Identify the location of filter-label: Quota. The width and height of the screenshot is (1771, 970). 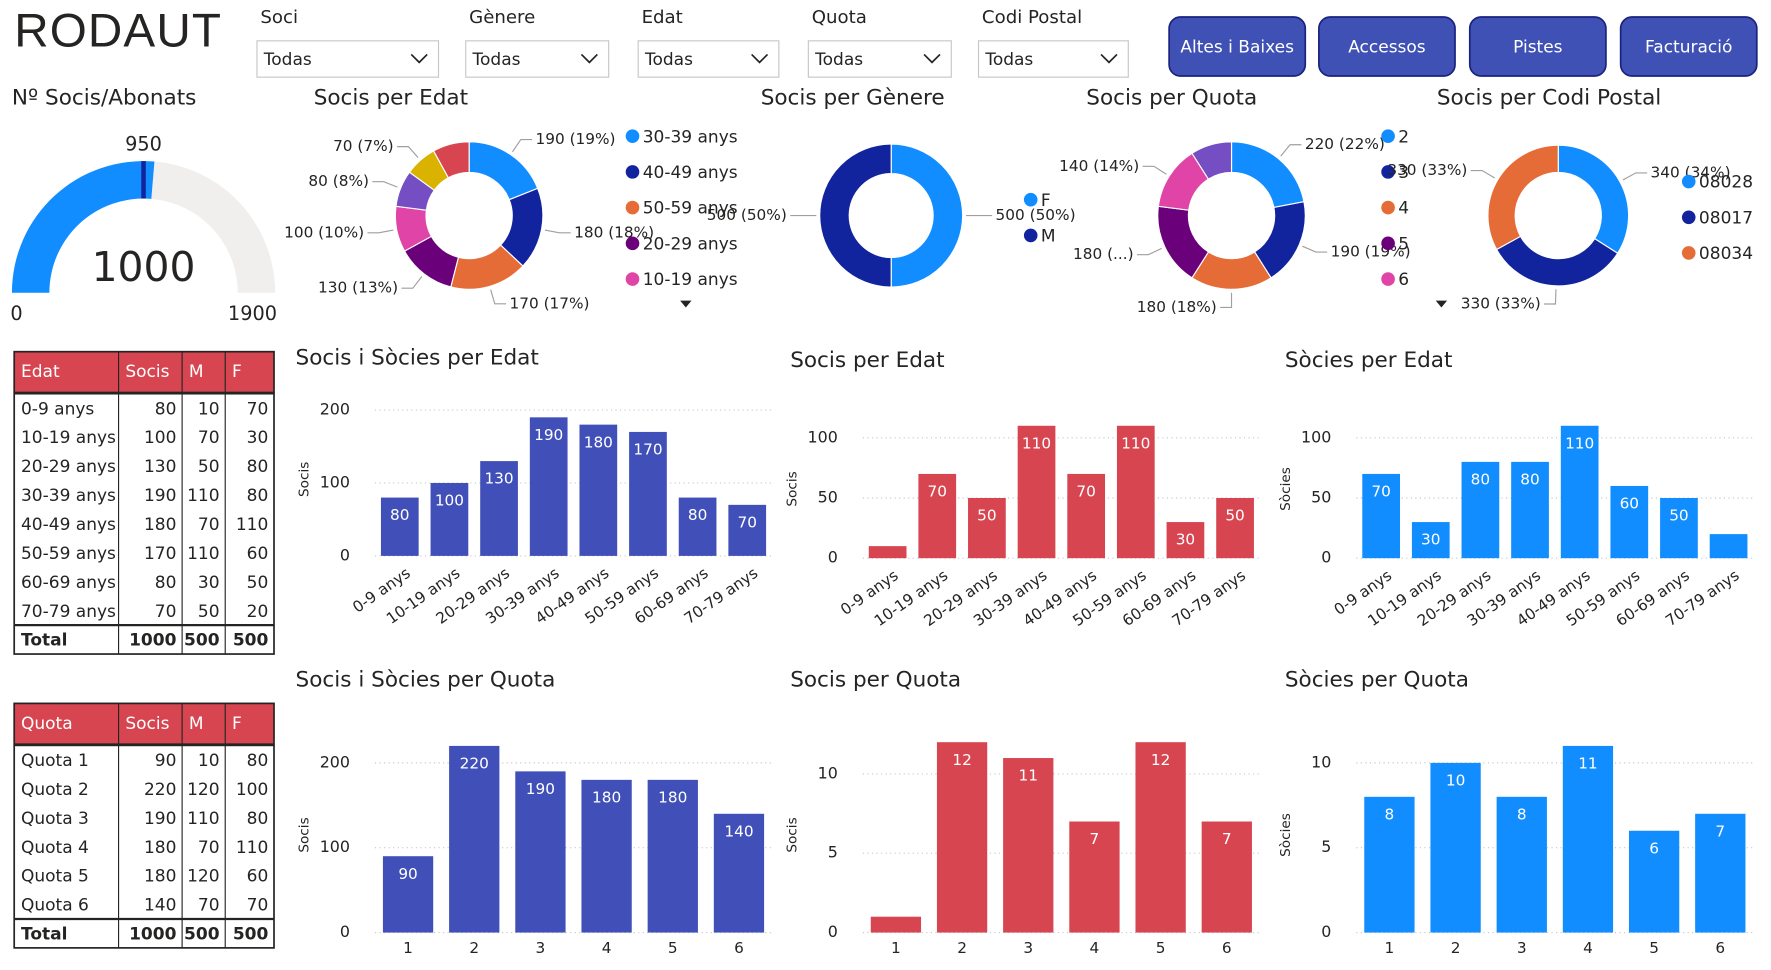
(839, 17).